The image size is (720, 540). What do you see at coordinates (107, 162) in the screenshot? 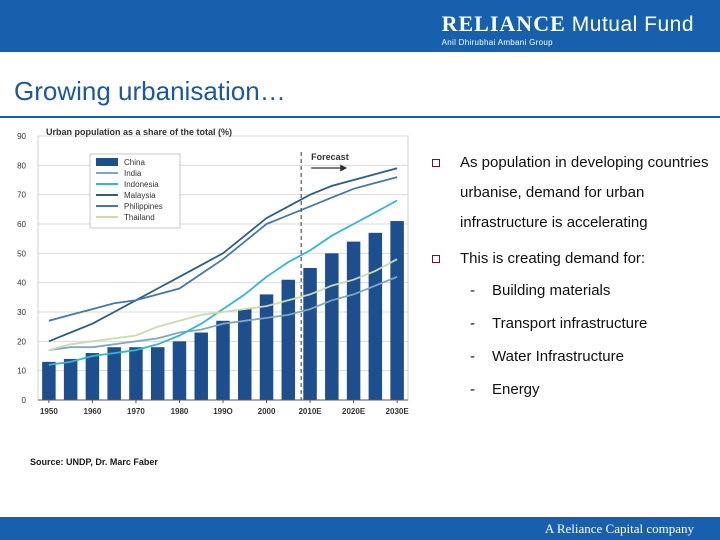
I see `legend-swatch` at bounding box center [107, 162].